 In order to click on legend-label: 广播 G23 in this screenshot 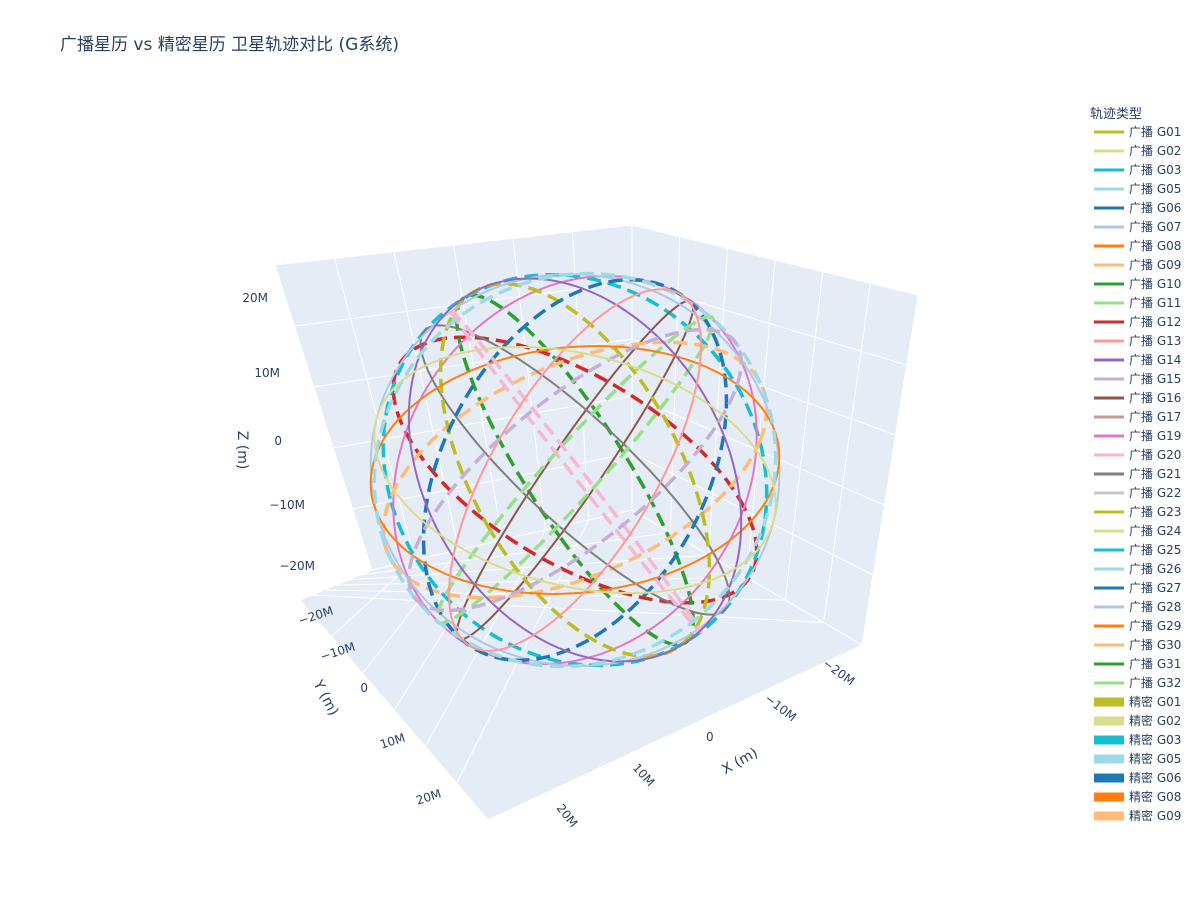, I will do `click(1155, 512)`.